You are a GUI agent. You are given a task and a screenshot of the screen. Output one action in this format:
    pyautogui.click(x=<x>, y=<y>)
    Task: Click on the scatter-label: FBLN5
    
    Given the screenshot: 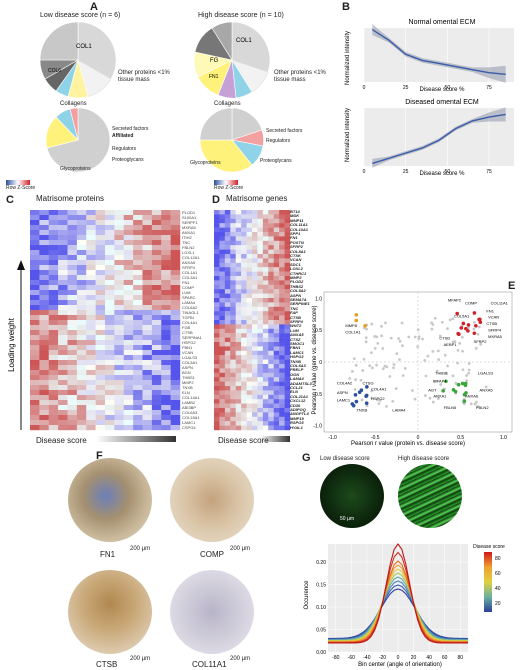 What is the action you would take?
    pyautogui.click(x=450, y=407)
    